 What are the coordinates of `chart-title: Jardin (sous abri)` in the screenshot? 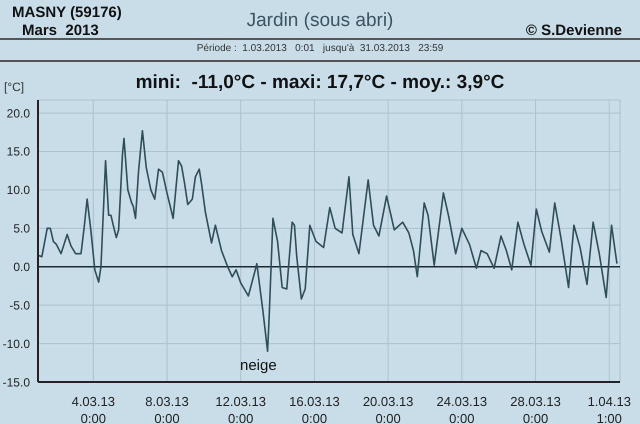 It's located at (320, 20).